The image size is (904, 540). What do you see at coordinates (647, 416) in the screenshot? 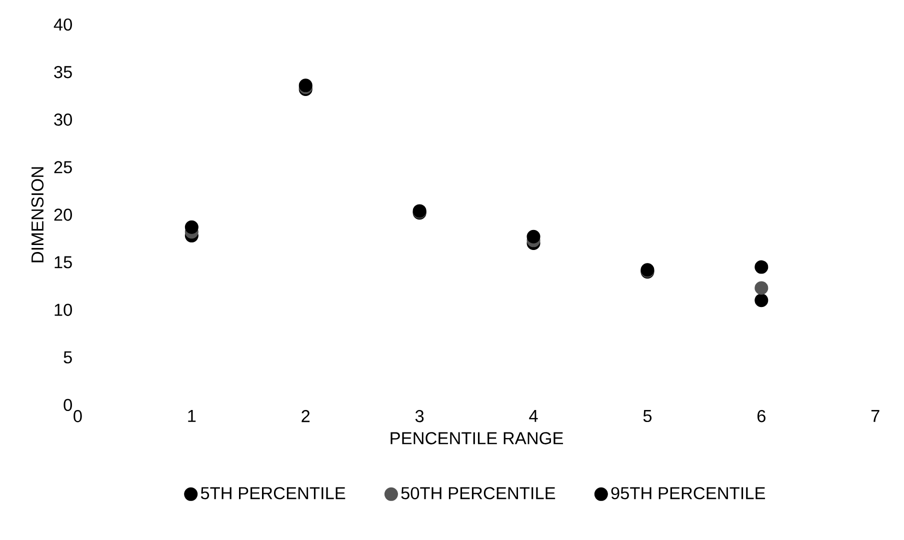
I see `x-tick-label: 5` at bounding box center [647, 416].